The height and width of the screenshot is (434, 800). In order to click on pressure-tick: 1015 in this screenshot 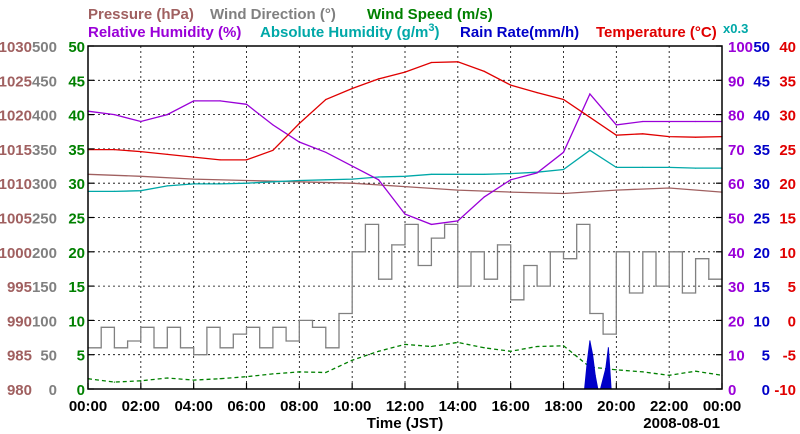, I will do `click(16, 150)`.